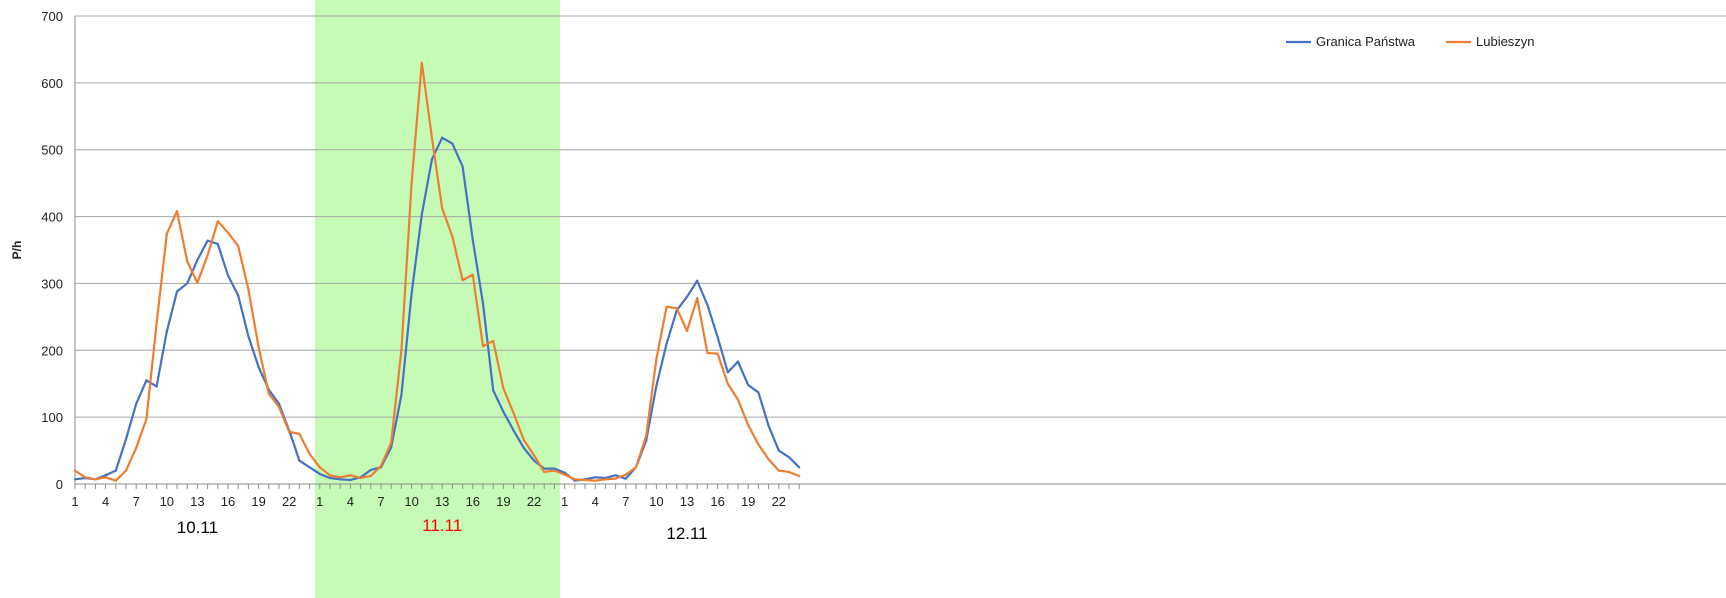 This screenshot has height=598, width=1726. What do you see at coordinates (52, 217) in the screenshot?
I see `y-tick-label: 400` at bounding box center [52, 217].